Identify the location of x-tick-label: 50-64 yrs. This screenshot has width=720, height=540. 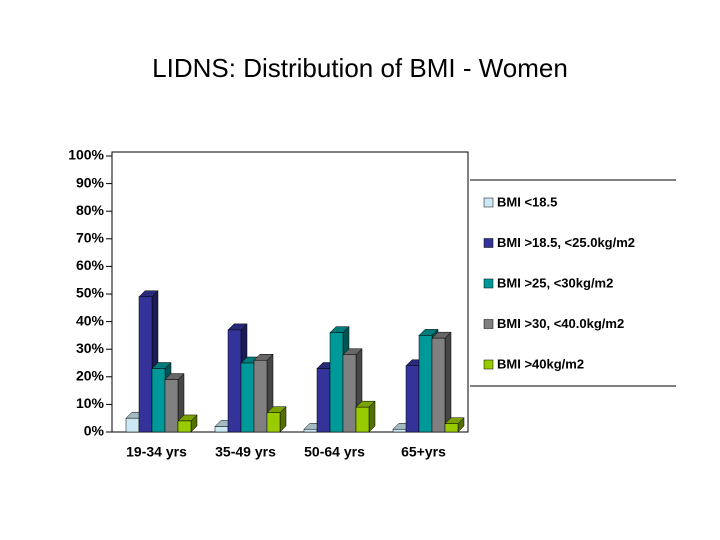
(334, 452).